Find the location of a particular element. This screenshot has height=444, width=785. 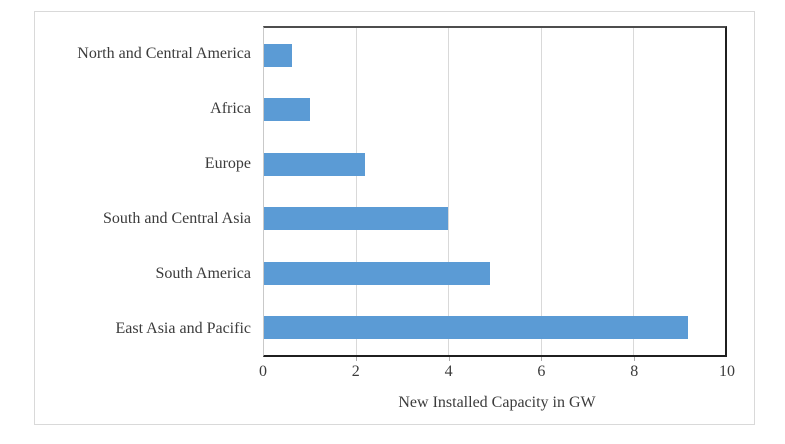

x-tick-label: 2 is located at coordinates (355, 371).